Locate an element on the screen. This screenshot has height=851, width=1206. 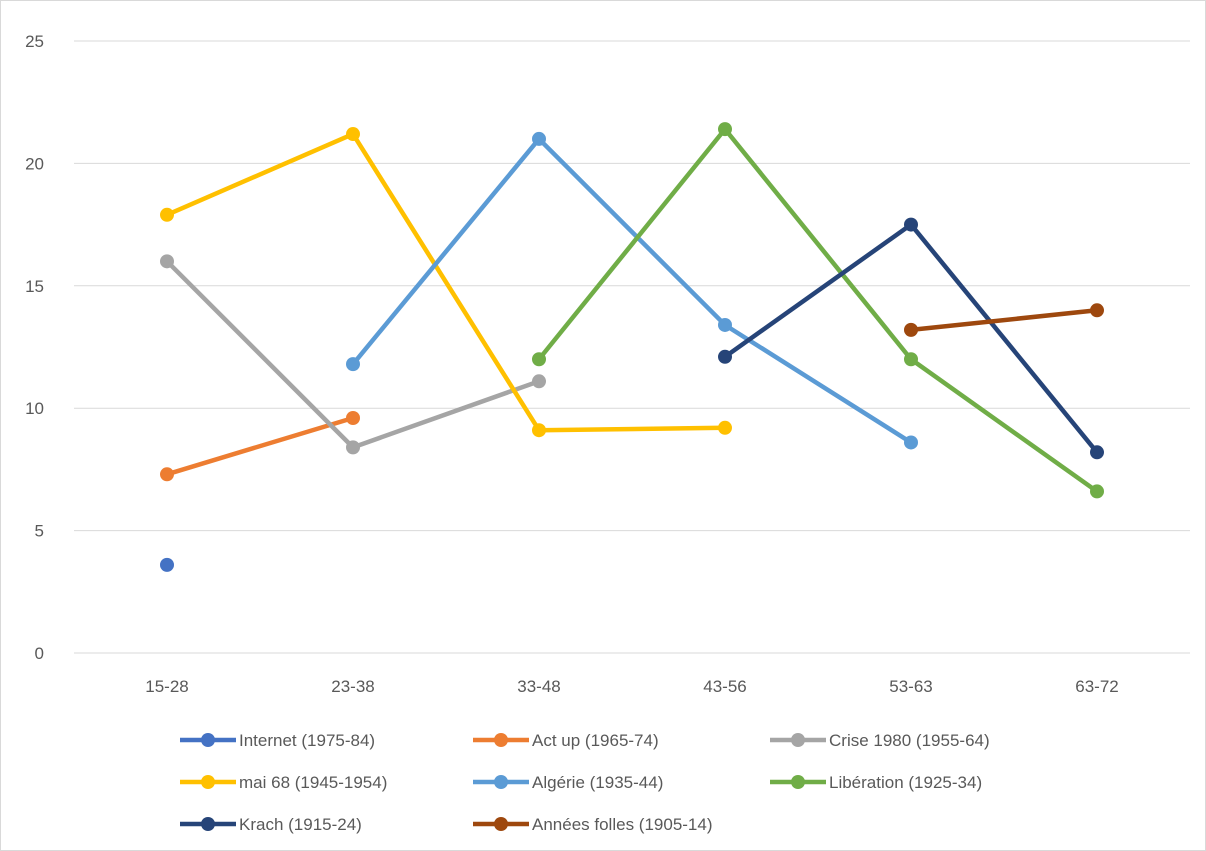
x-tick-label: 15-28 is located at coordinates (166, 686).